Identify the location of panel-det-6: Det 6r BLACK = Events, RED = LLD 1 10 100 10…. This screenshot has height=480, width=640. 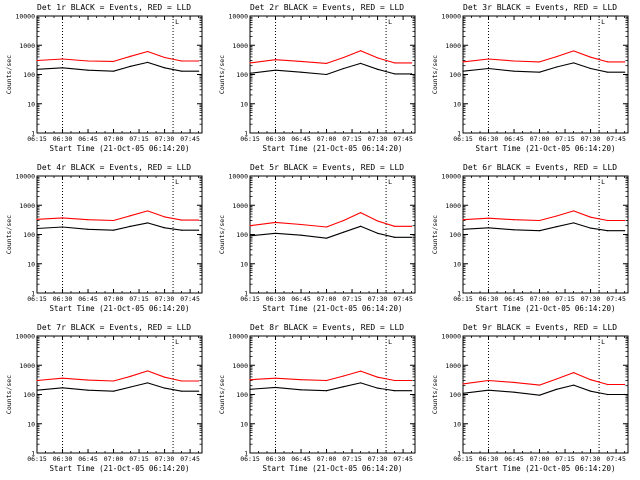
(530, 238).